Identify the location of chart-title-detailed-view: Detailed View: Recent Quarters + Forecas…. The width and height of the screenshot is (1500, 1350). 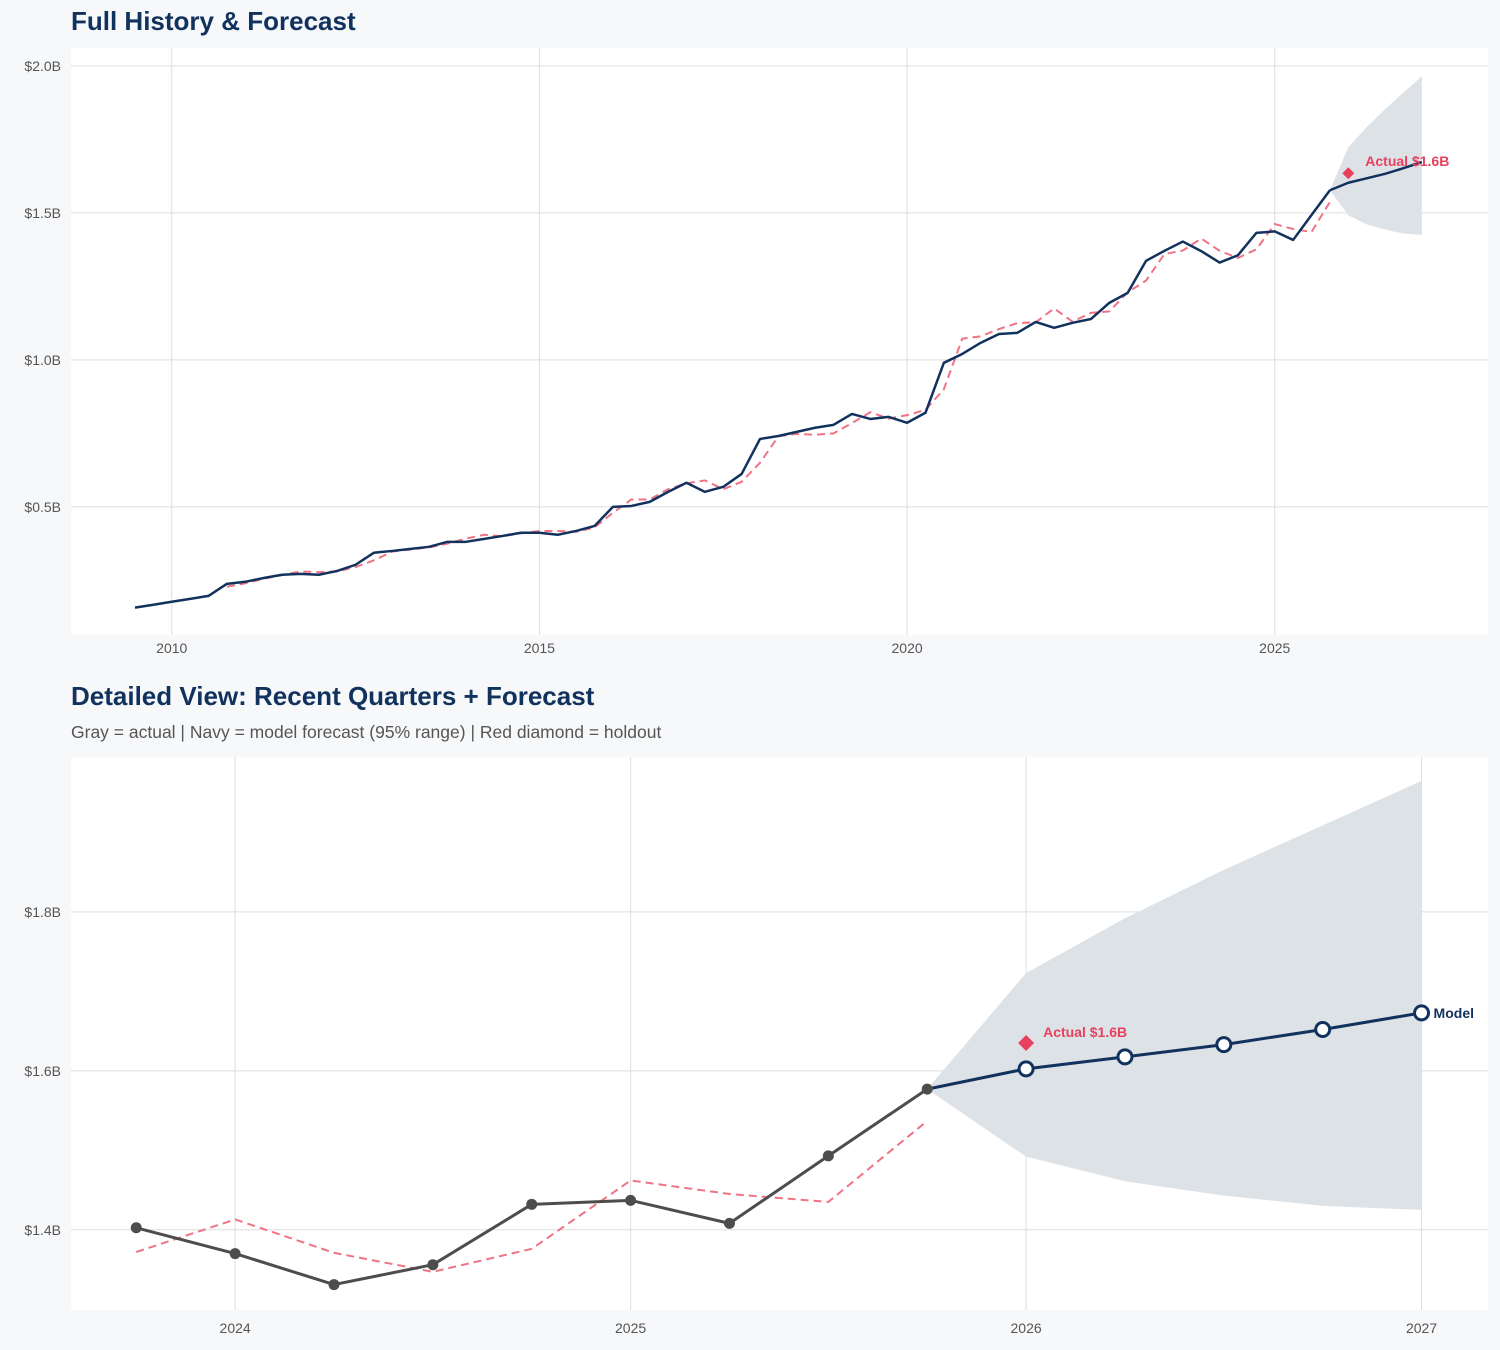
(333, 696).